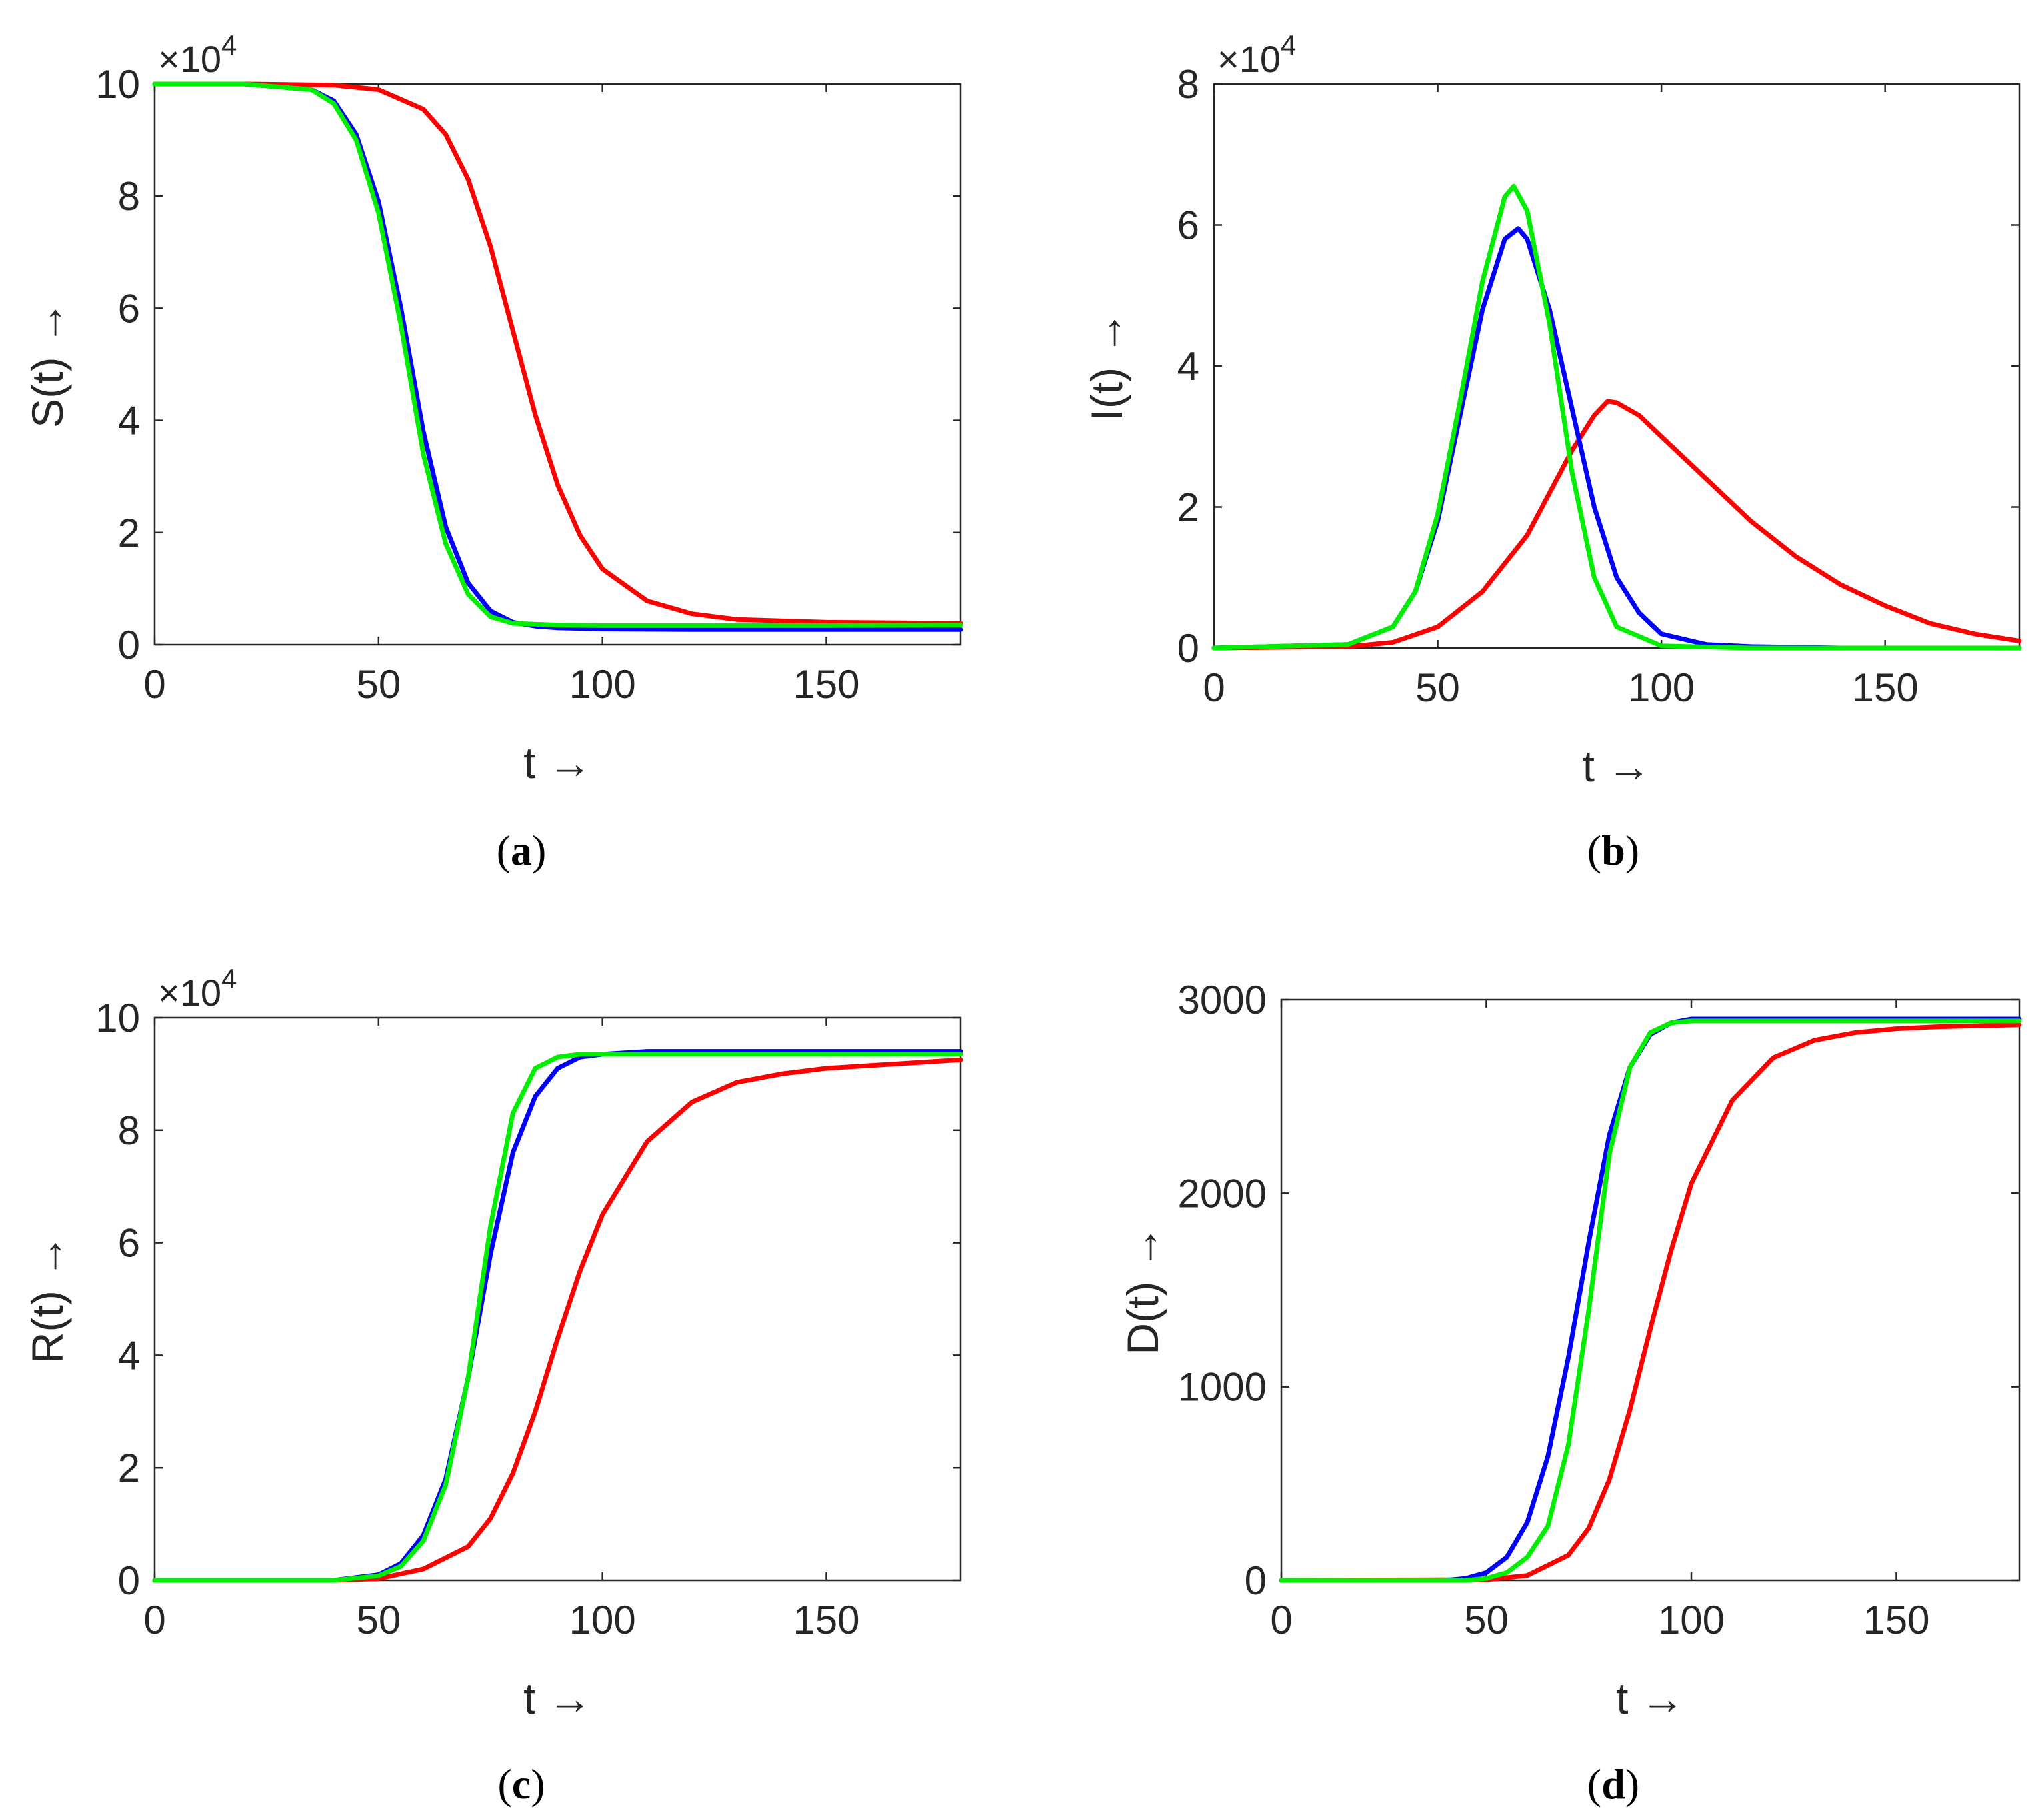 The image size is (2044, 1813). Describe the element at coordinates (1222, 1000) in the screenshot. I see `y-tick-label: 3000` at that location.